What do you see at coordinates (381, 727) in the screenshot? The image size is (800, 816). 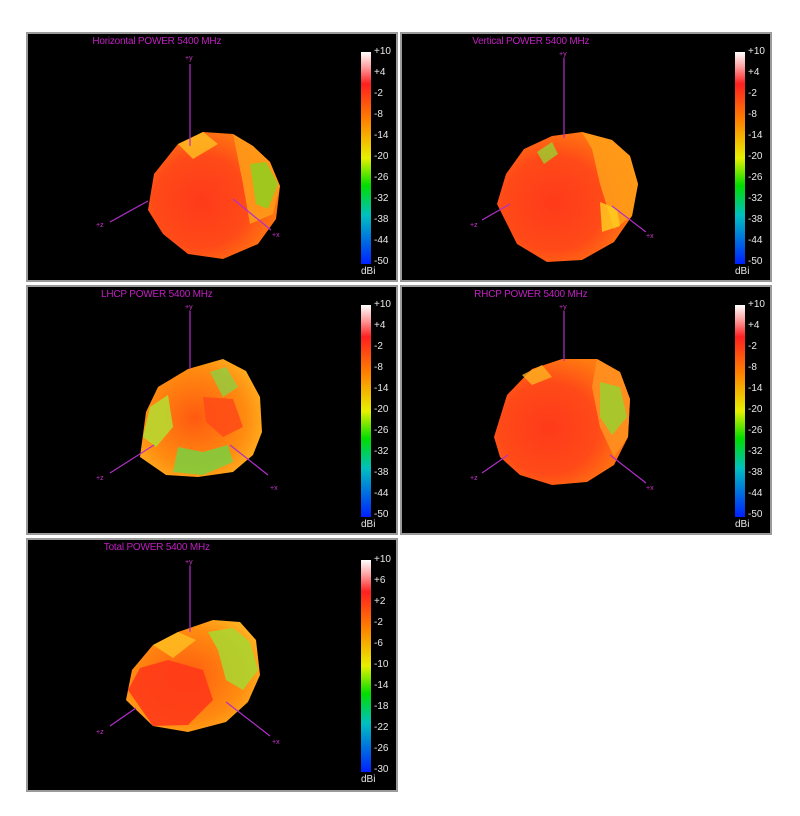 I see `scale-tick: -22` at bounding box center [381, 727].